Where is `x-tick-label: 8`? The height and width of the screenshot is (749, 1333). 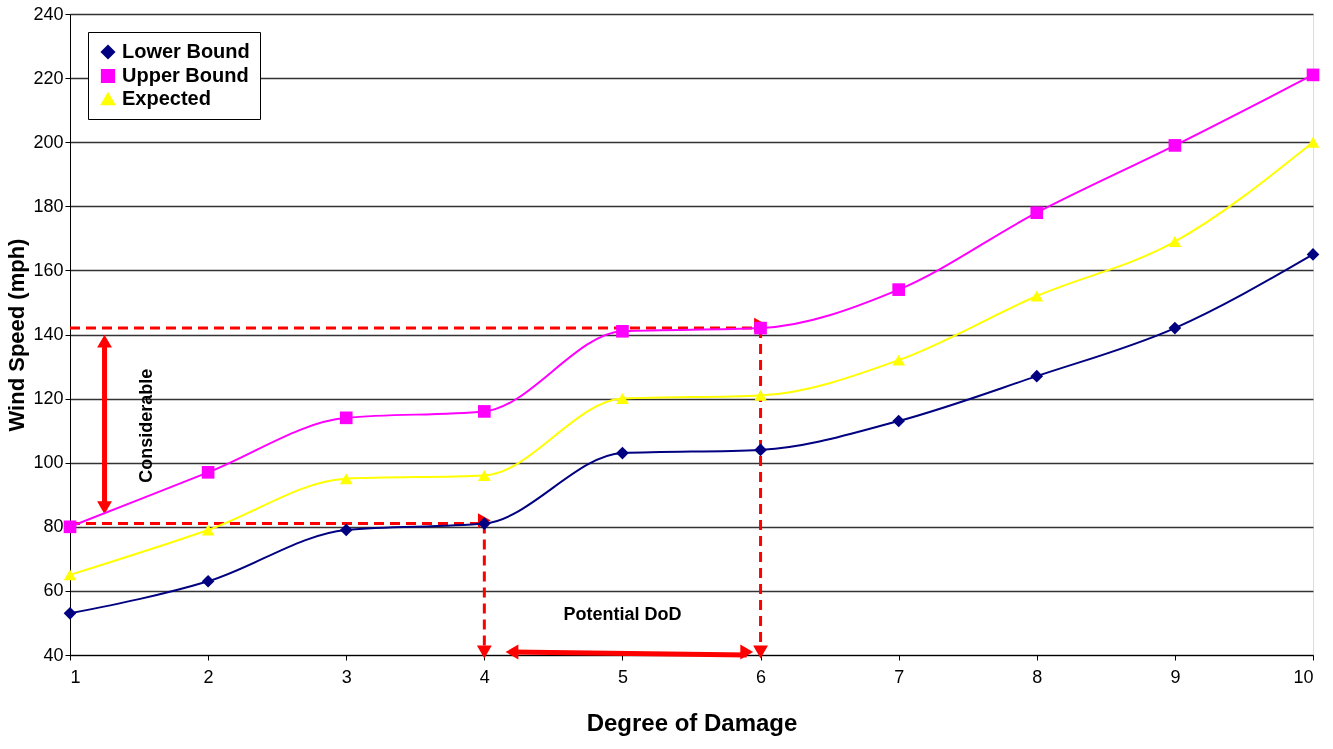
x-tick-label: 8 is located at coordinates (1037, 676).